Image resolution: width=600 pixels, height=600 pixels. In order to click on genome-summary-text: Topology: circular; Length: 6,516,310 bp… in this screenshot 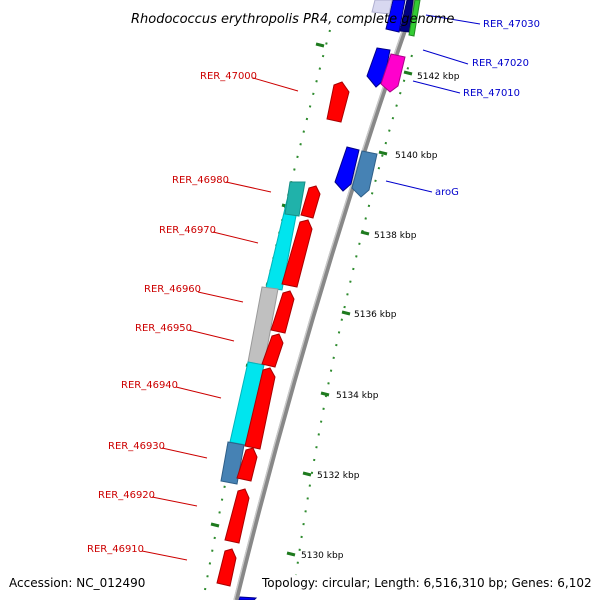, I will do `click(426, 583)`.